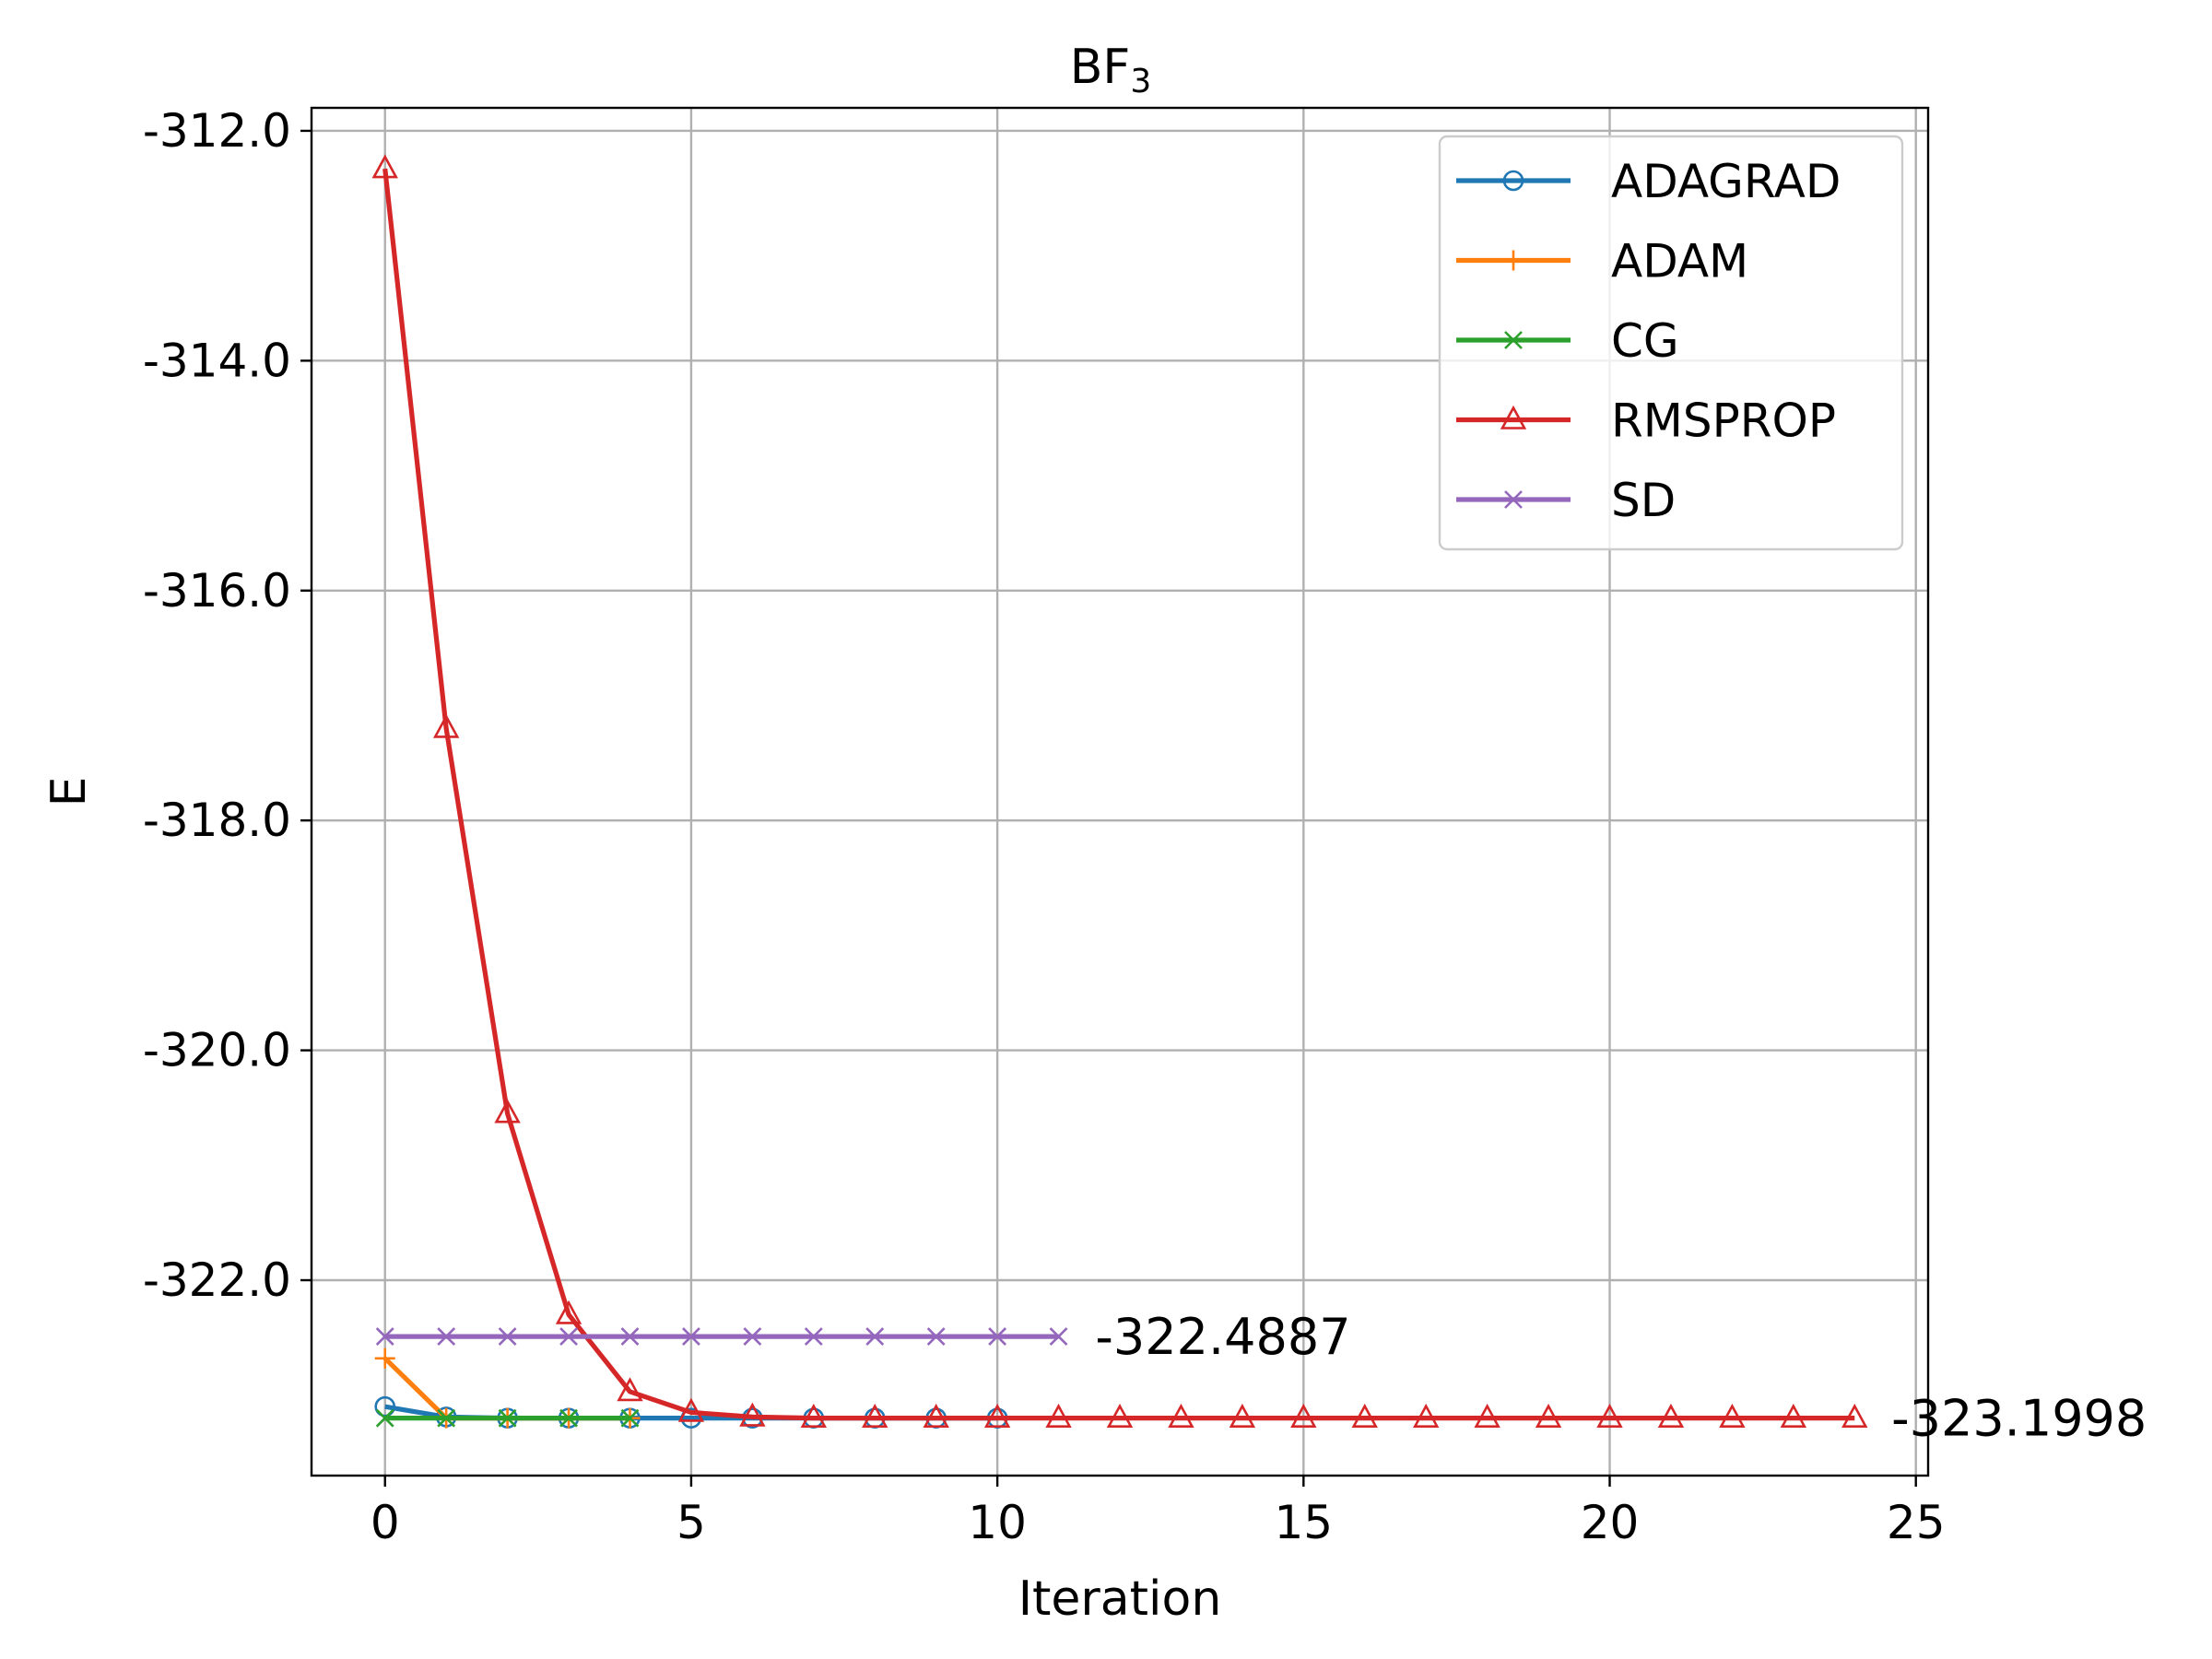  Describe the element at coordinates (1679, 261) in the screenshot. I see `legend-label-adam: ADAM` at that location.